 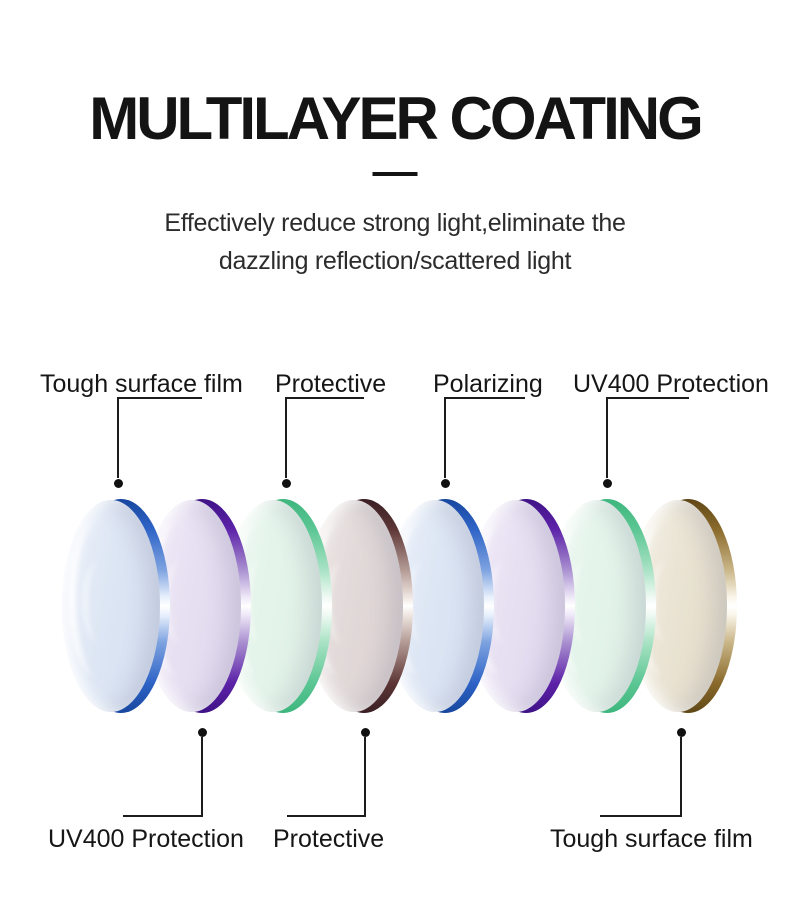 I want to click on label-top-tough-surface-film: Tough surface film, so click(x=141, y=384).